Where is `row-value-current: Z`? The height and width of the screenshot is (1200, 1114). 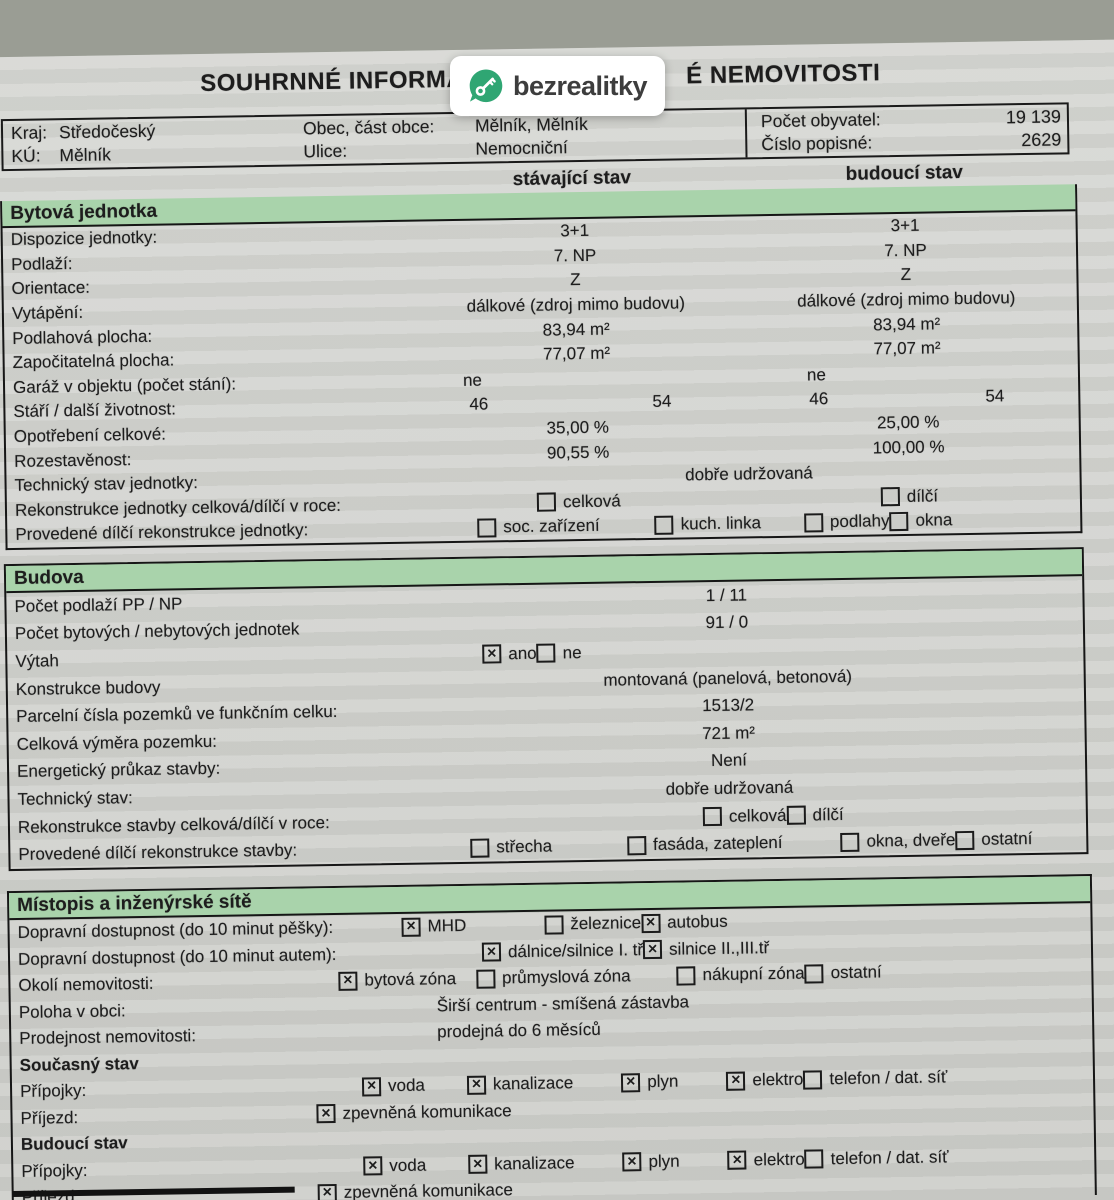 row-value-current: Z is located at coordinates (575, 280).